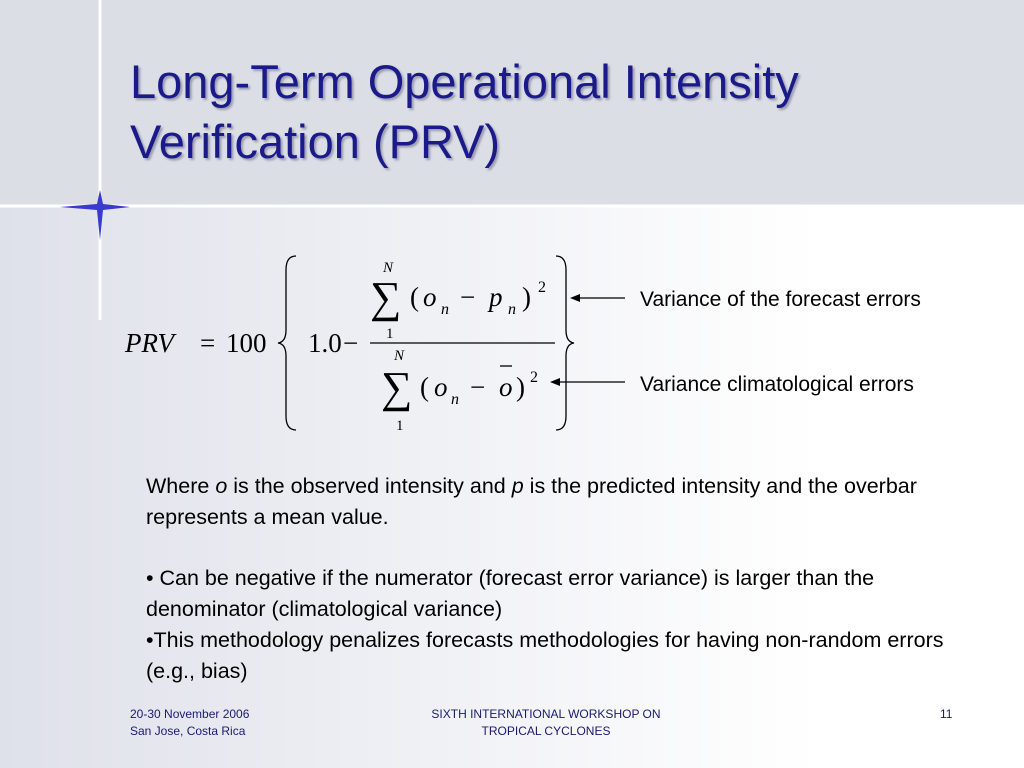  I want to click on formula-text: PRV, so click(150, 343).